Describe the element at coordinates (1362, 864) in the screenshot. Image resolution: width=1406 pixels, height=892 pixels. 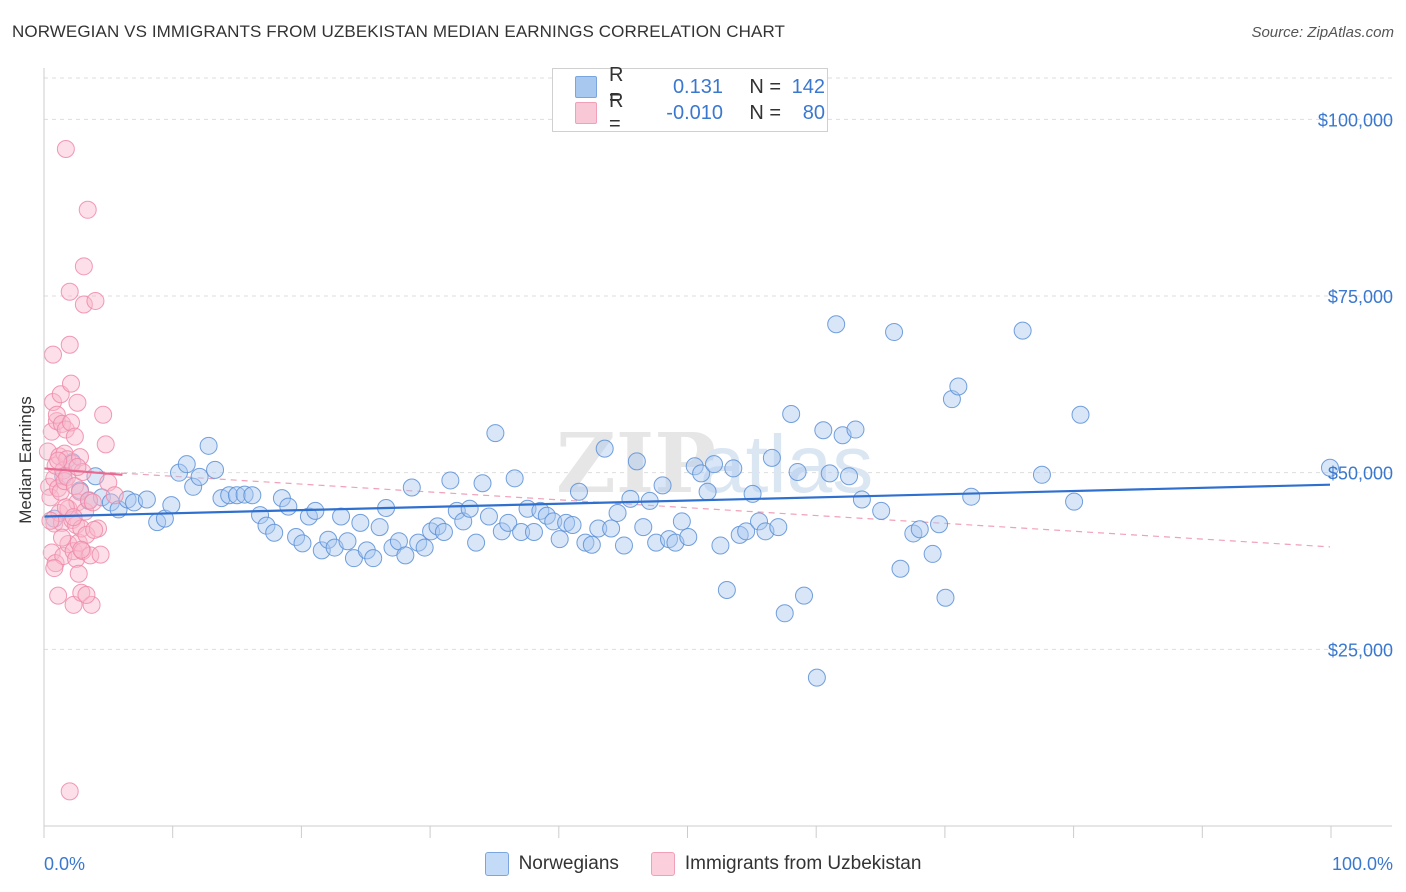
I see `x-tick-label-max: 100.0%` at that location.